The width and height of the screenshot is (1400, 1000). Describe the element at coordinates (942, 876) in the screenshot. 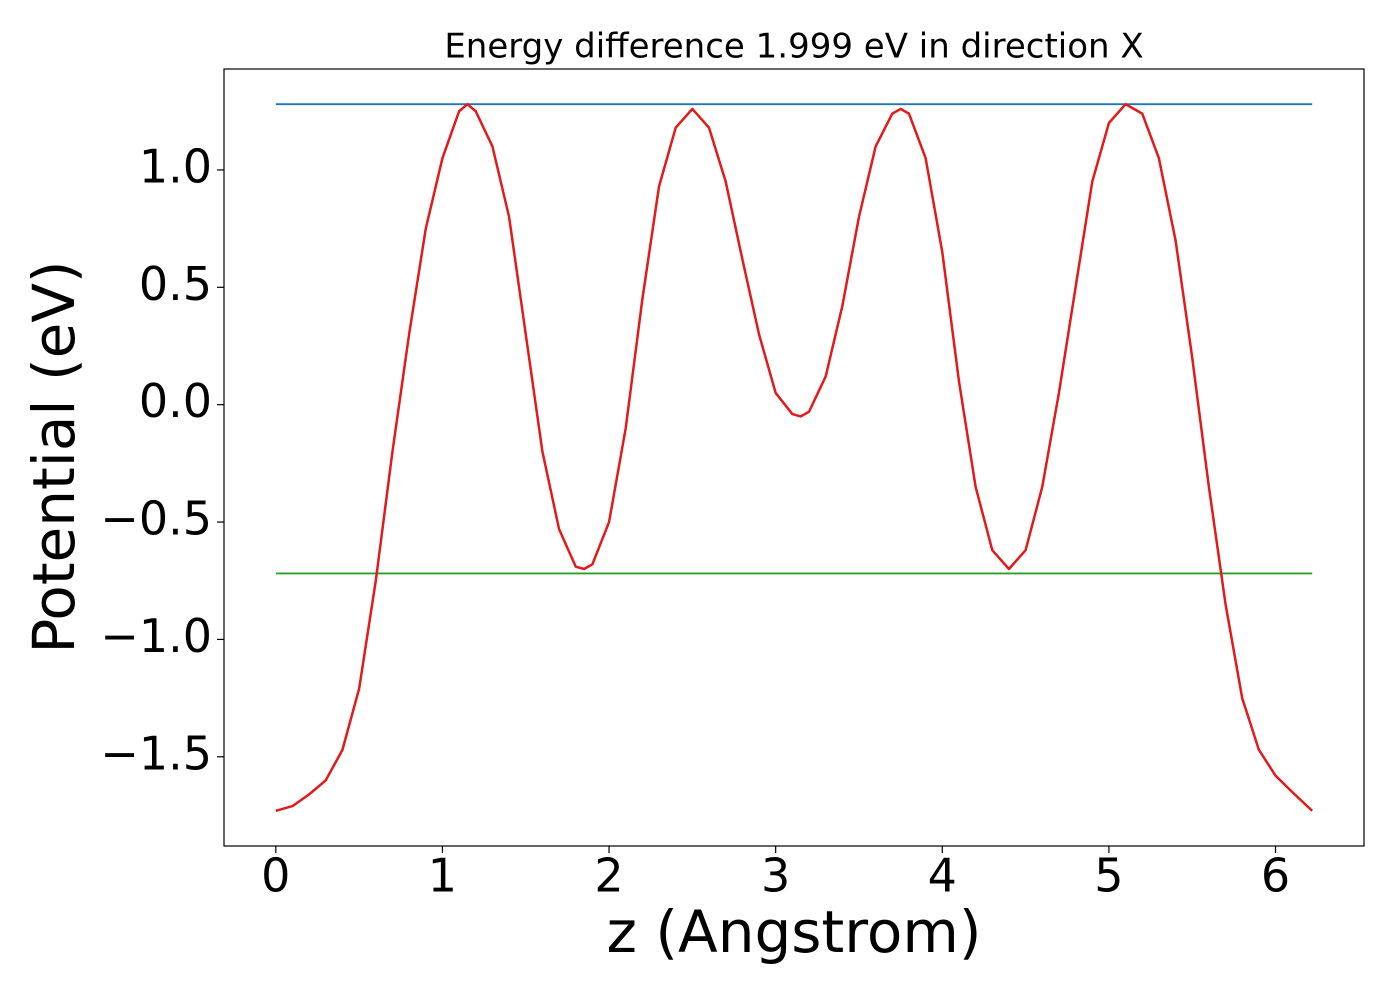

I see `x-tick-label: 4` at that location.